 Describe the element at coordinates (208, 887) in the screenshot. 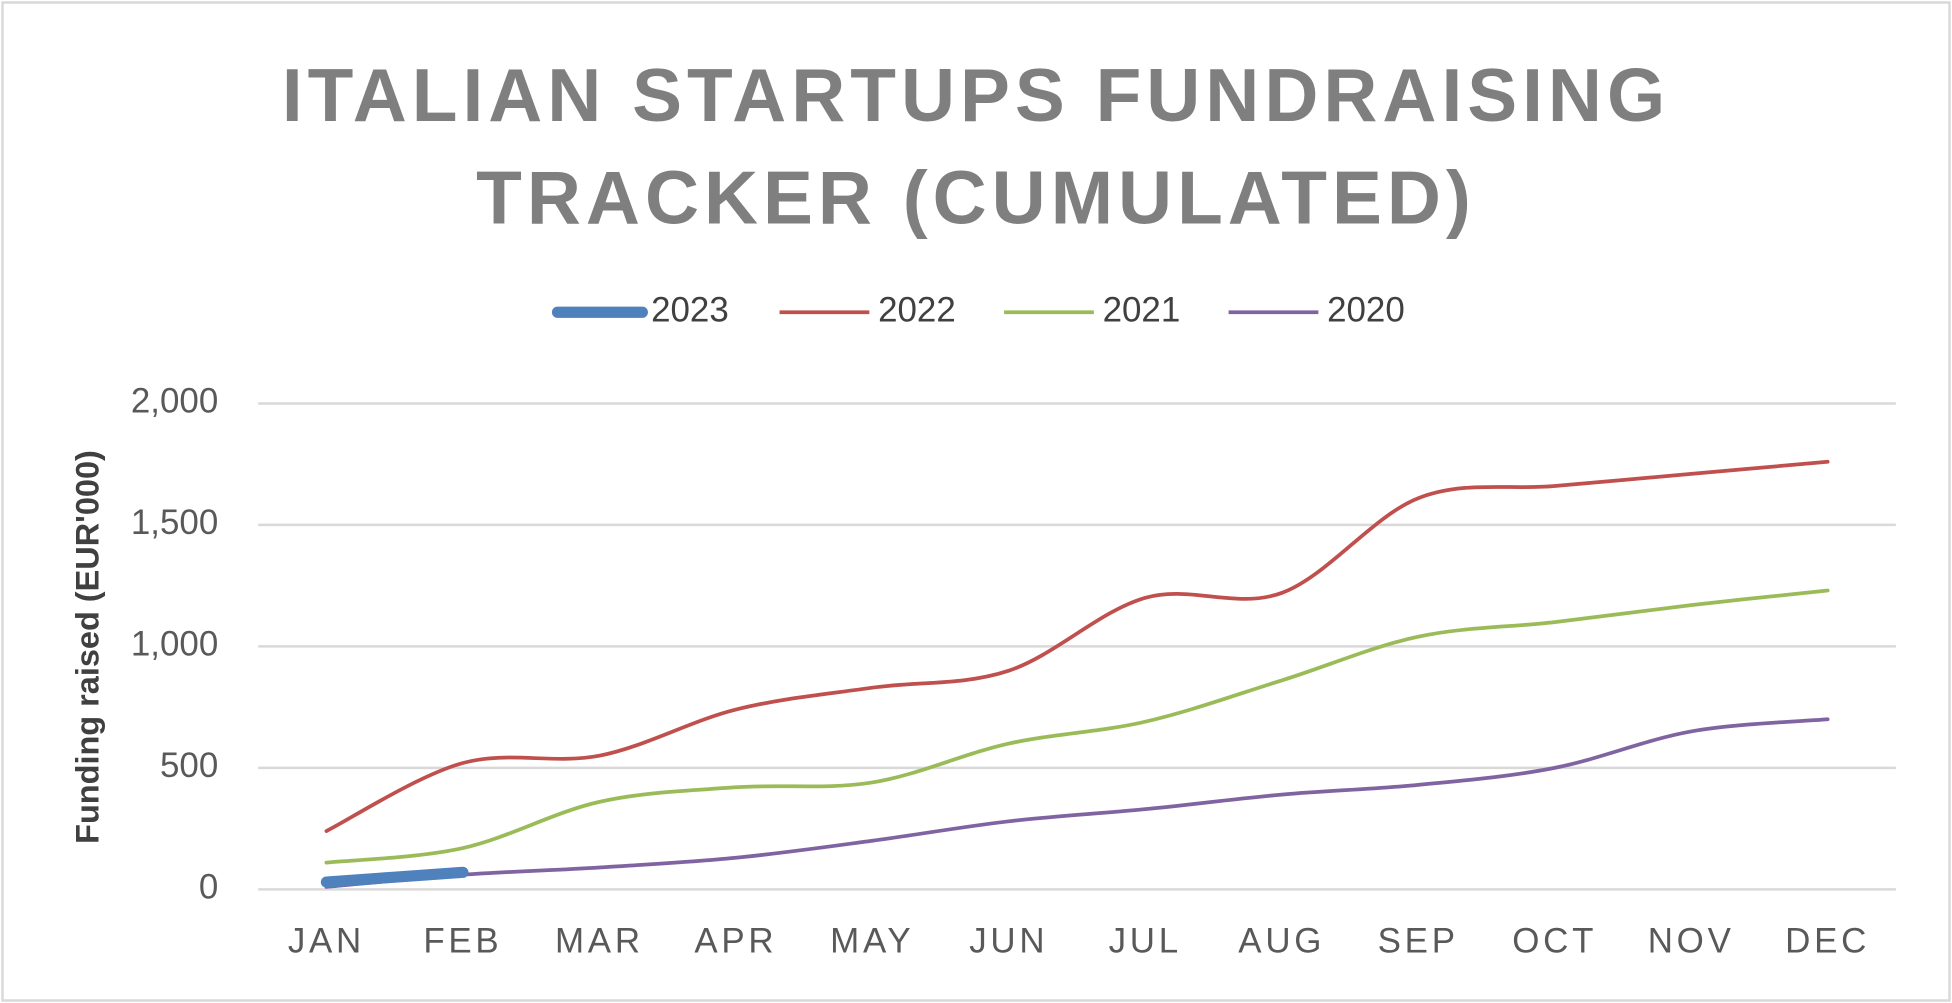

I see `y-tick-label: 0` at that location.